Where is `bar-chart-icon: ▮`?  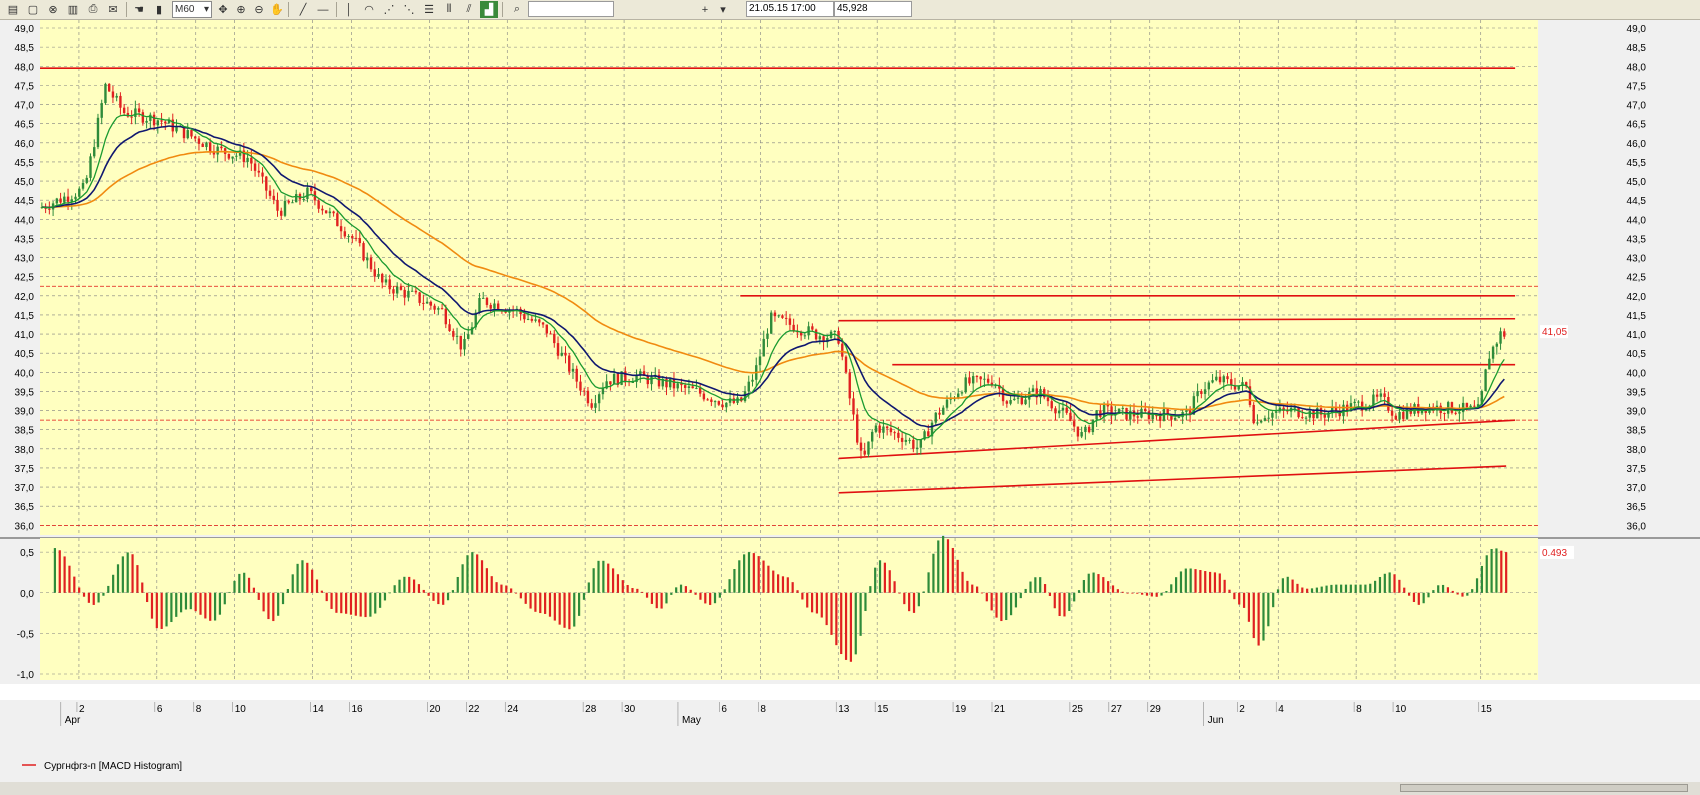
bar-chart-icon: ▮ is located at coordinates (159, 10).